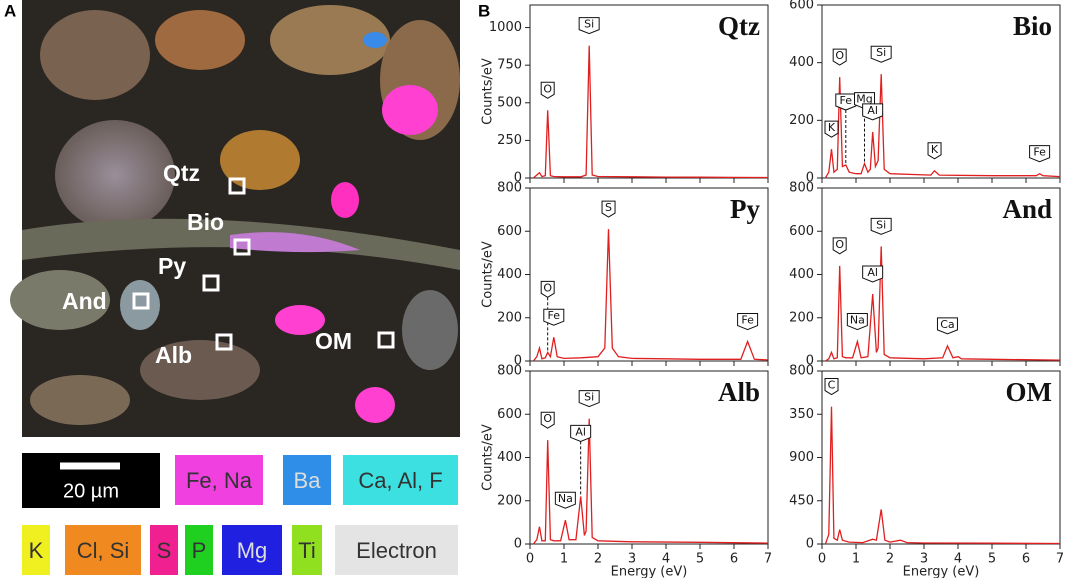  I want to click on plot-frame, so click(649, 91).